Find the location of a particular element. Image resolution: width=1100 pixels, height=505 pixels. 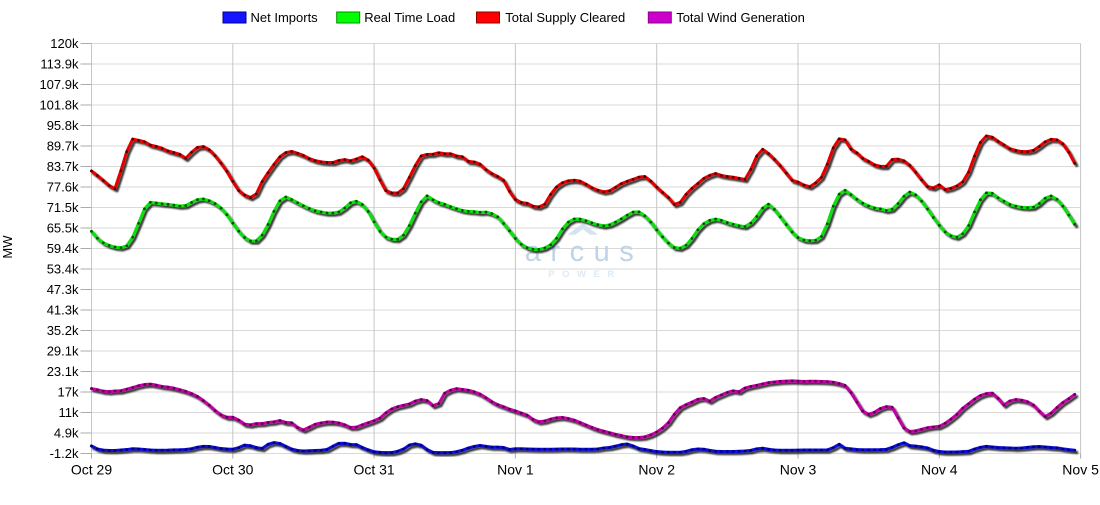

svg-text: arcus is located at coordinates (584, 252).